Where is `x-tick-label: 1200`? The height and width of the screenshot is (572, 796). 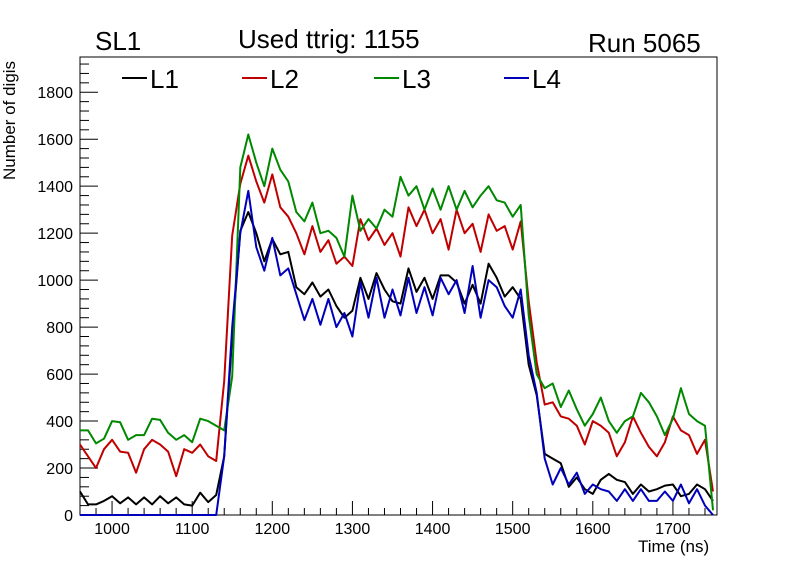
x-tick-label: 1200 is located at coordinates (273, 529).